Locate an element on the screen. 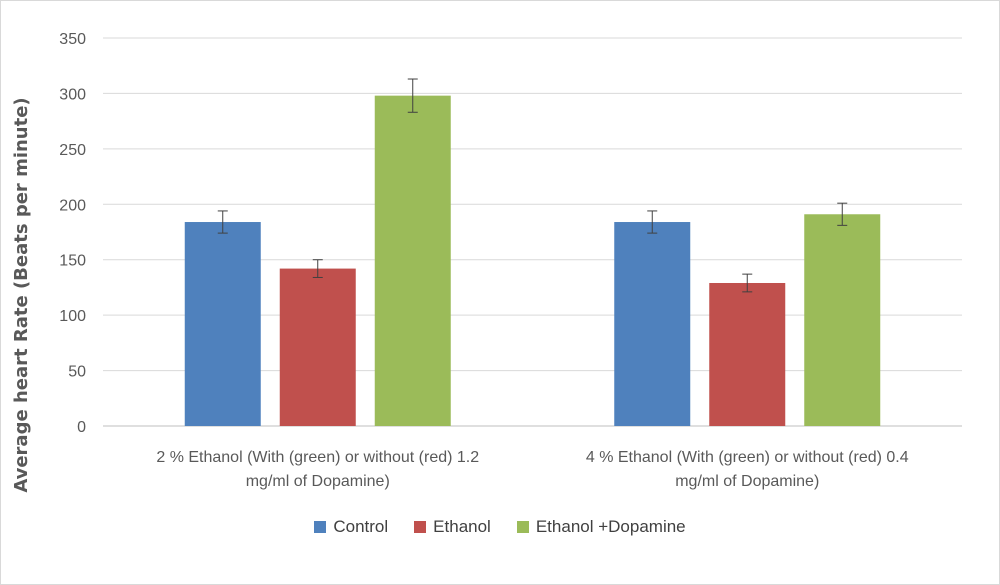 Image resolution: width=1000 pixels, height=585 pixels. y-tick-labels: 0 50 100 150 200 250 300 350 is located at coordinates (72, 233).